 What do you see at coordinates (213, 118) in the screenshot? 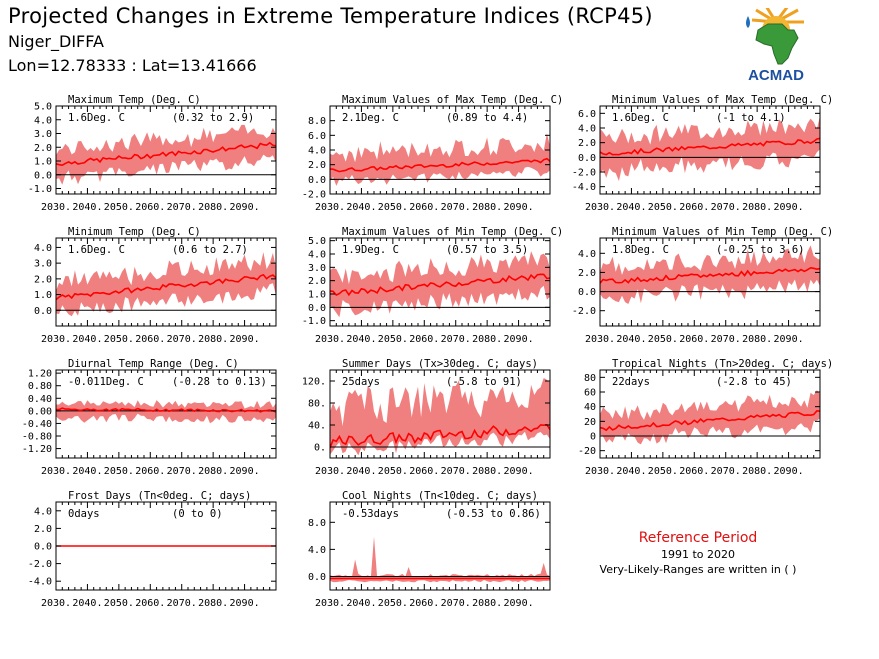
I see `likely-range-label: (0.32 to 2.9)` at bounding box center [213, 118].